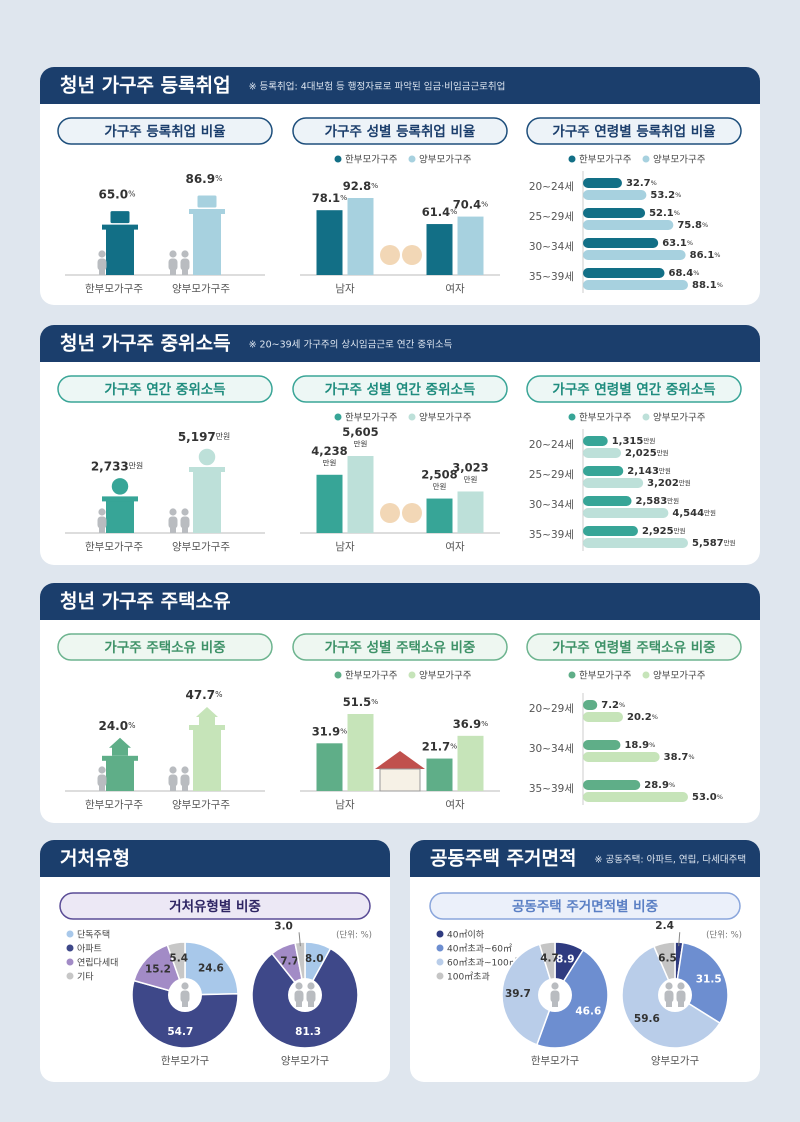 The image size is (800, 1122). What do you see at coordinates (117, 466) in the screenshot?
I see `value-label: 2,733만원` at bounding box center [117, 466].